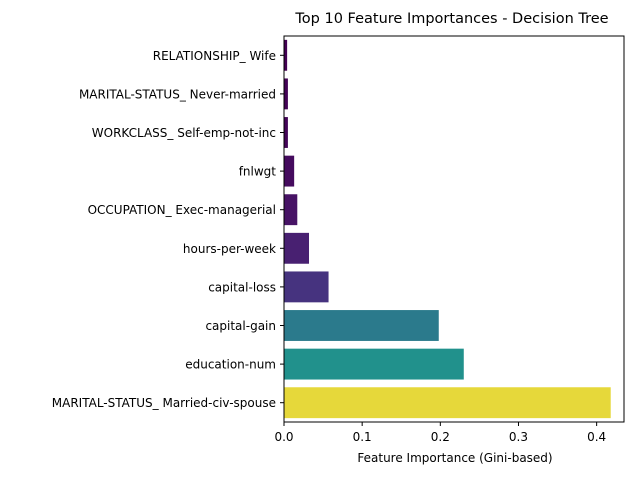  What do you see at coordinates (258, 172) in the screenshot?
I see `y-tick-label-3: fnlwgt` at bounding box center [258, 172].